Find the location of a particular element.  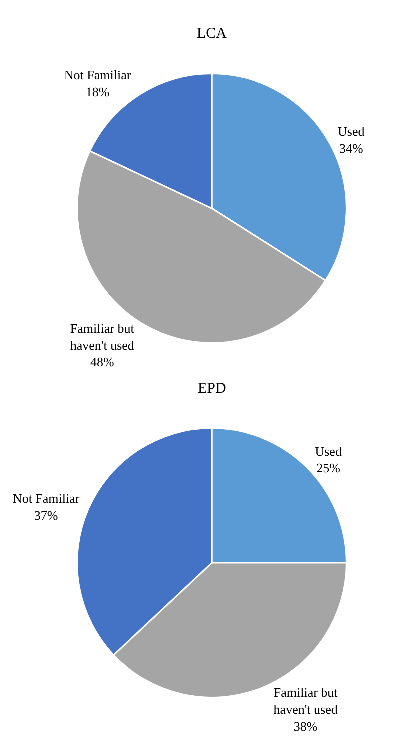

data-label: 38% is located at coordinates (306, 726).